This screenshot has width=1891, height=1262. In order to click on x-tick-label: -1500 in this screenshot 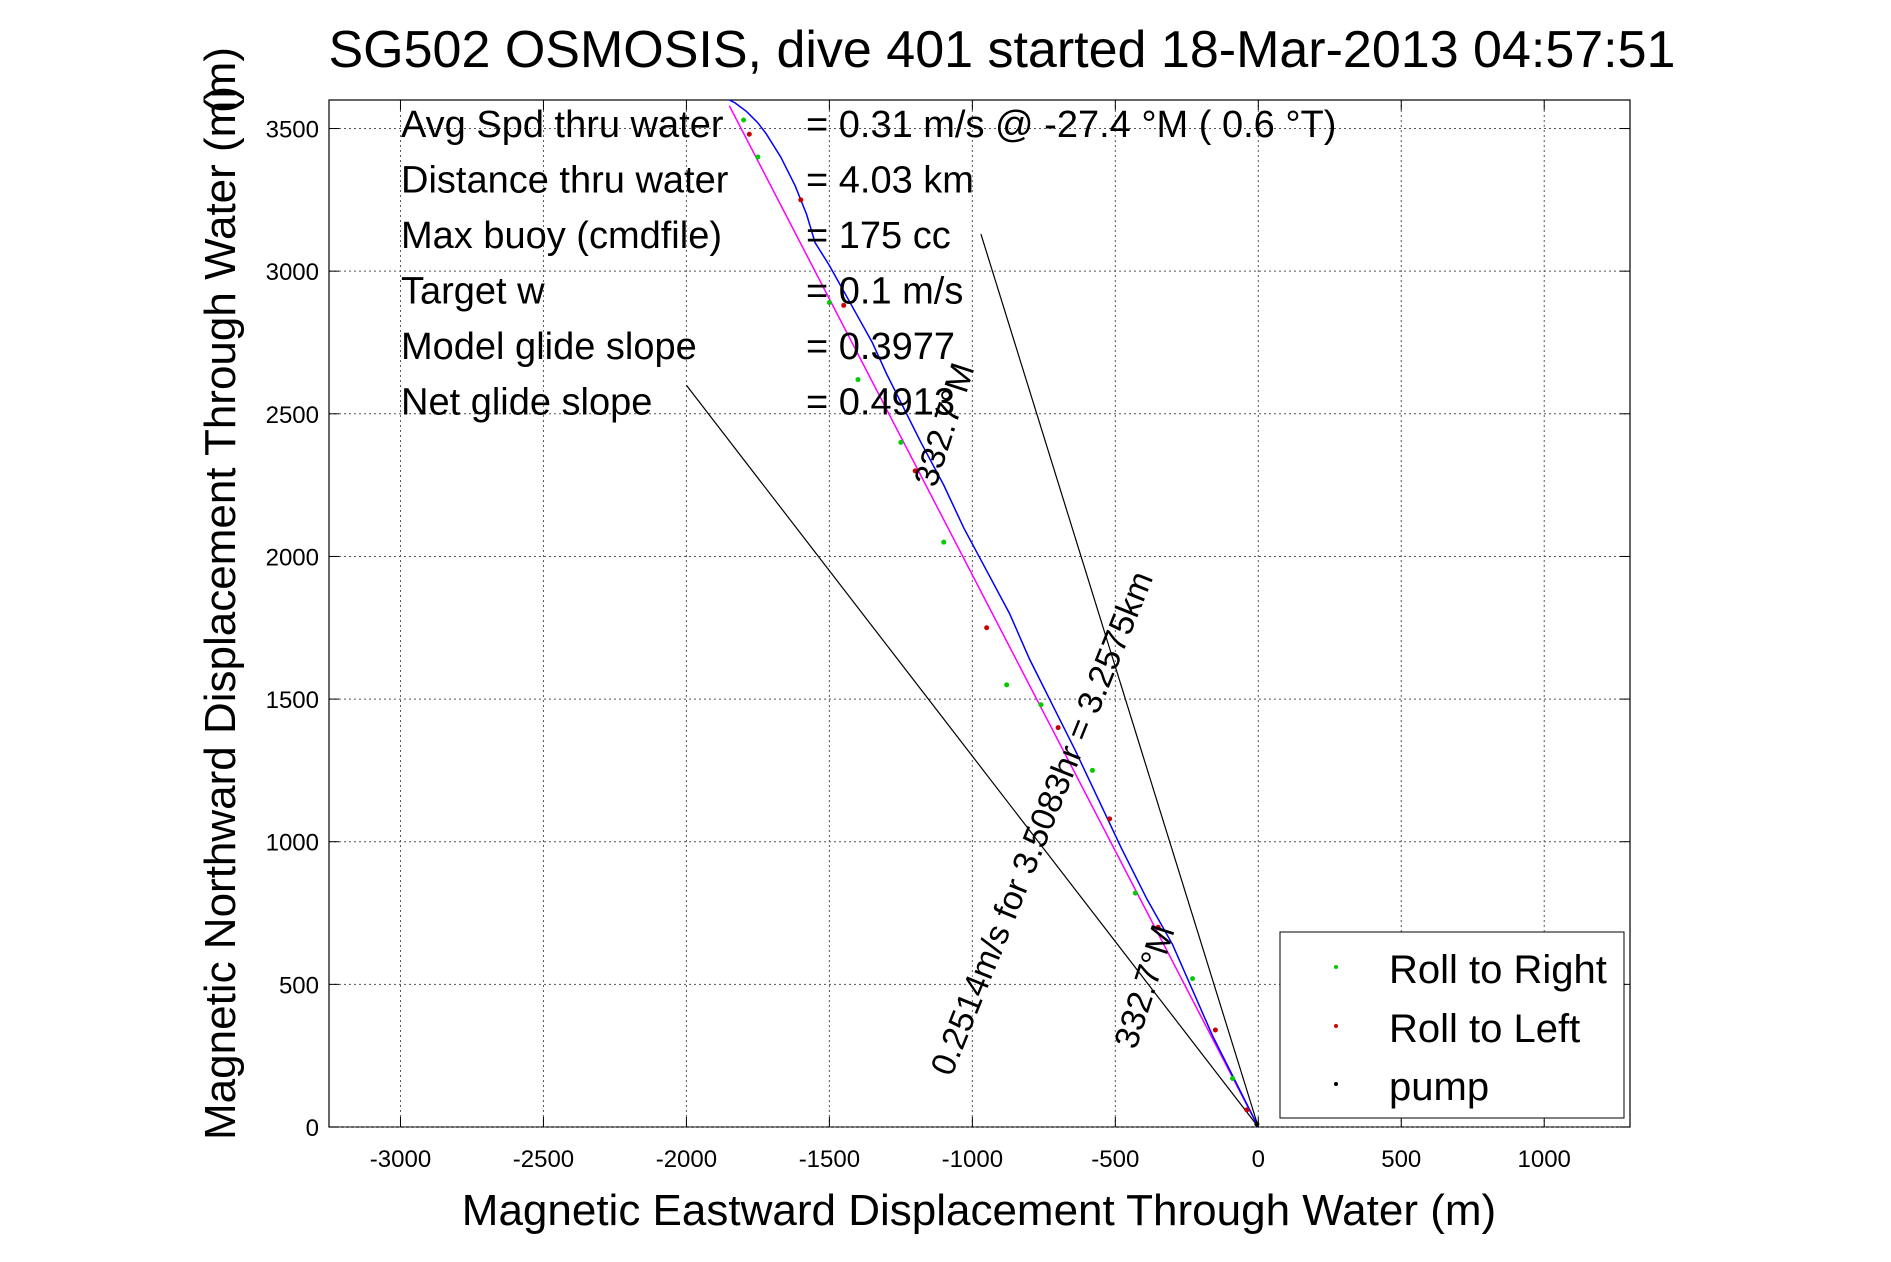, I will do `click(829, 1159)`.